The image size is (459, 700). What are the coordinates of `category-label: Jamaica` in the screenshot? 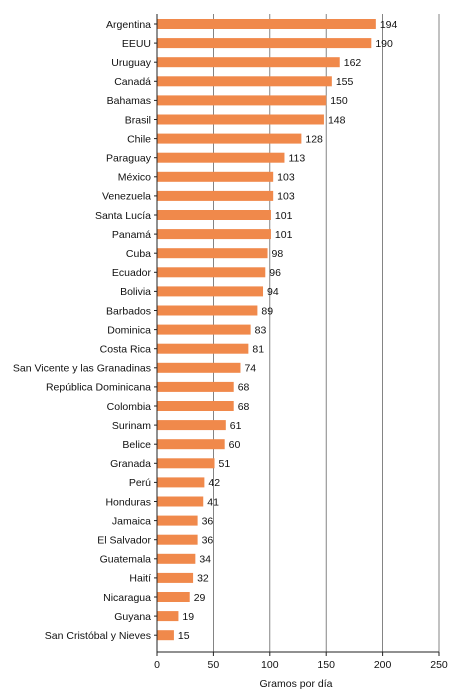 It's located at (131, 521).